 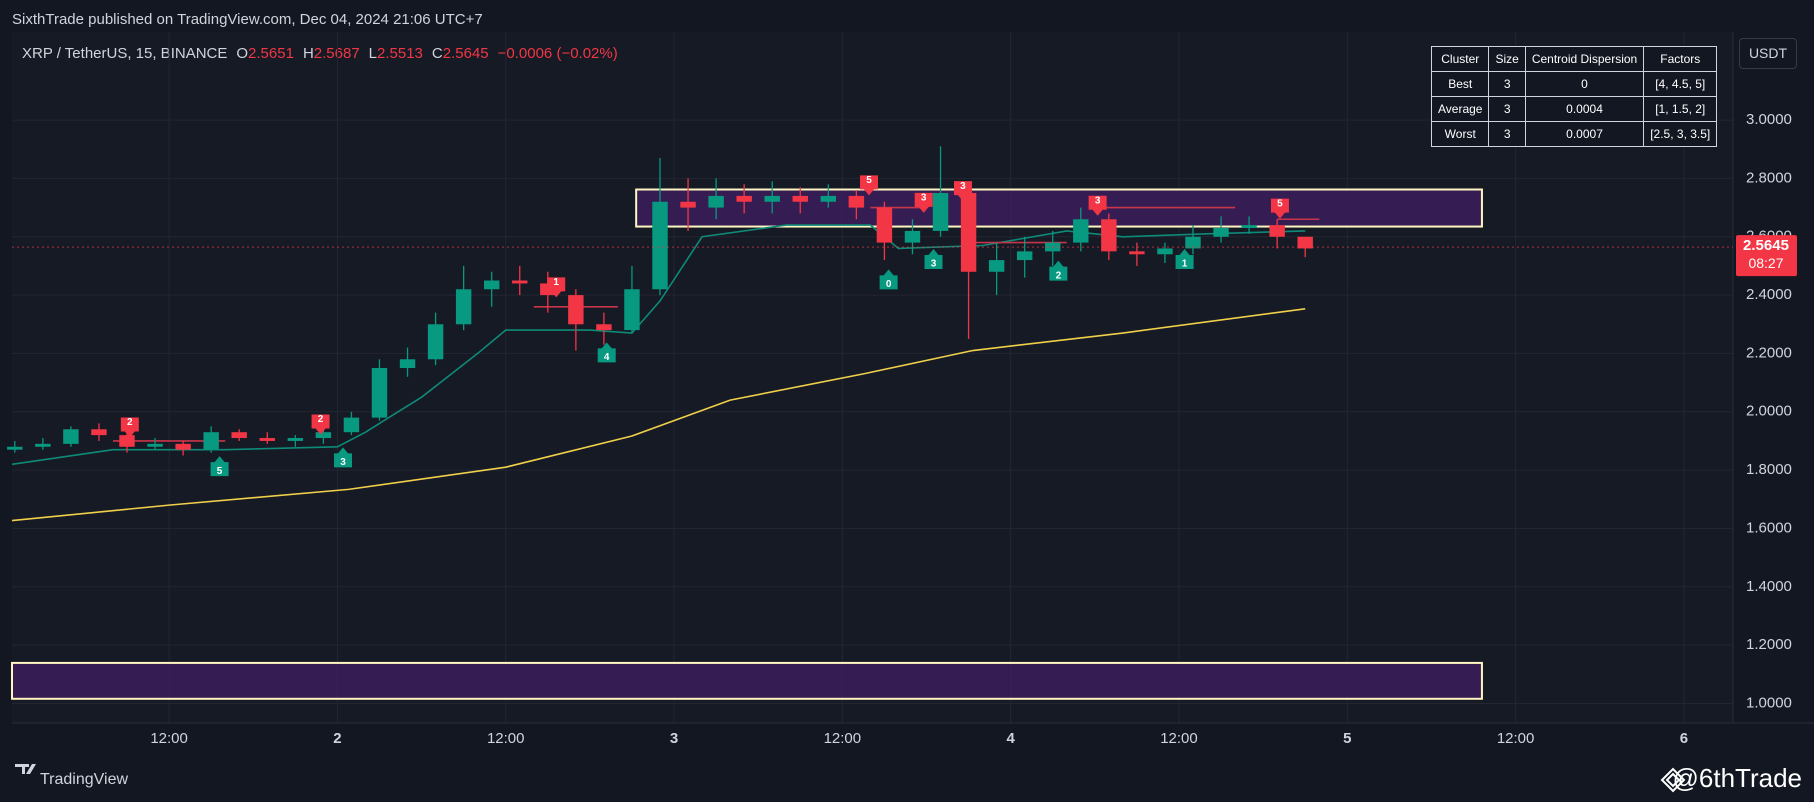 What do you see at coordinates (1584, 134) in the screenshot?
I see `table-cell: 0.0007` at bounding box center [1584, 134].